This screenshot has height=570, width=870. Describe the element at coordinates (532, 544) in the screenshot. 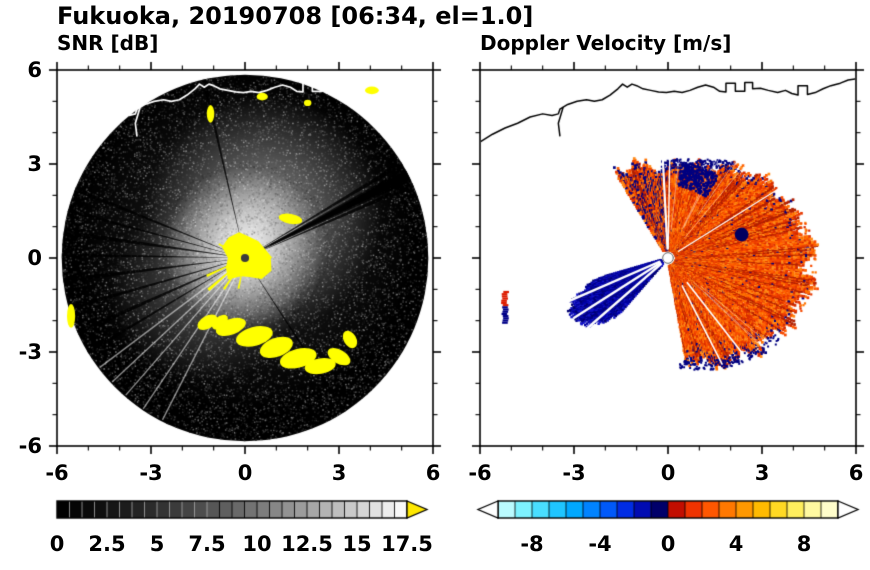

I see `colorbar-tick-label: -8` at that location.